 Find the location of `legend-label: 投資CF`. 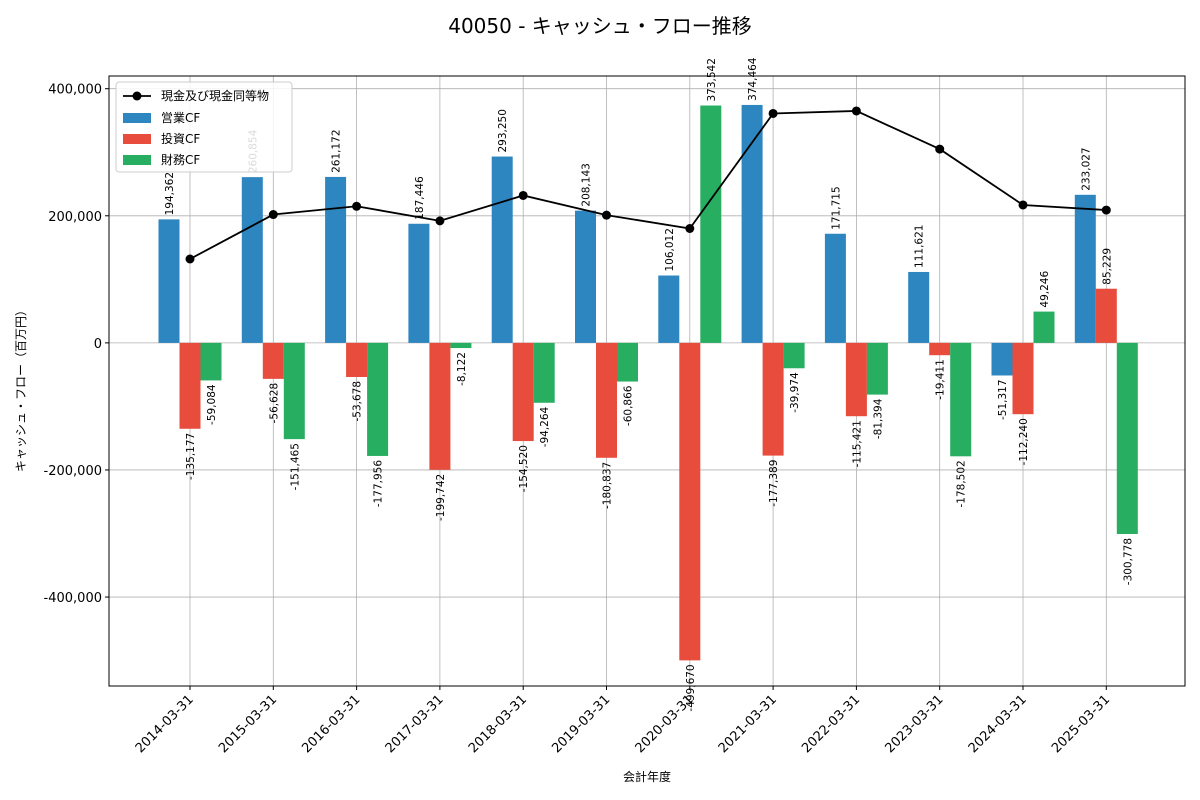

legend-label: 投資CF is located at coordinates (180, 138).